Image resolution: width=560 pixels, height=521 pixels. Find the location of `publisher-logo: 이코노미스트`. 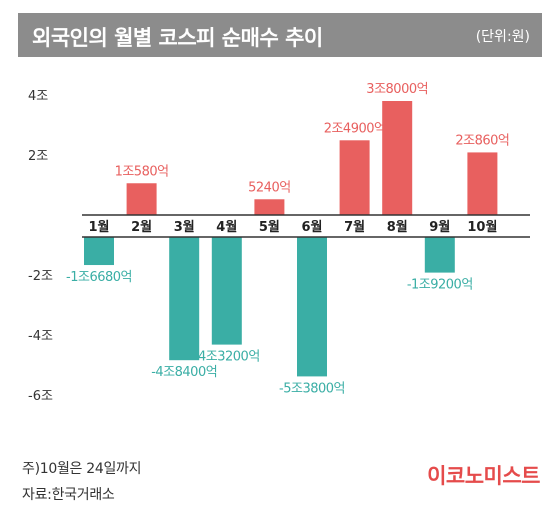

publisher-logo: 이코노미스트 is located at coordinates (483, 476).